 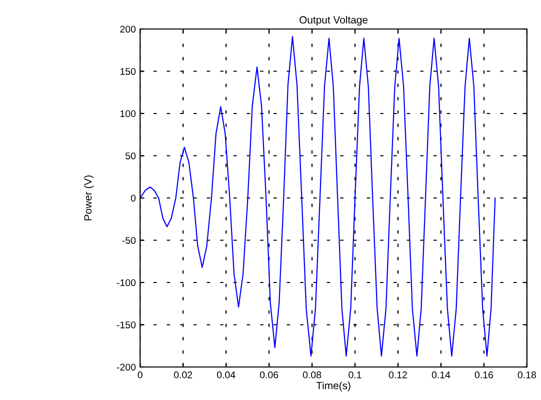 I want to click on x-tick-label: 0, so click(x=140, y=374).